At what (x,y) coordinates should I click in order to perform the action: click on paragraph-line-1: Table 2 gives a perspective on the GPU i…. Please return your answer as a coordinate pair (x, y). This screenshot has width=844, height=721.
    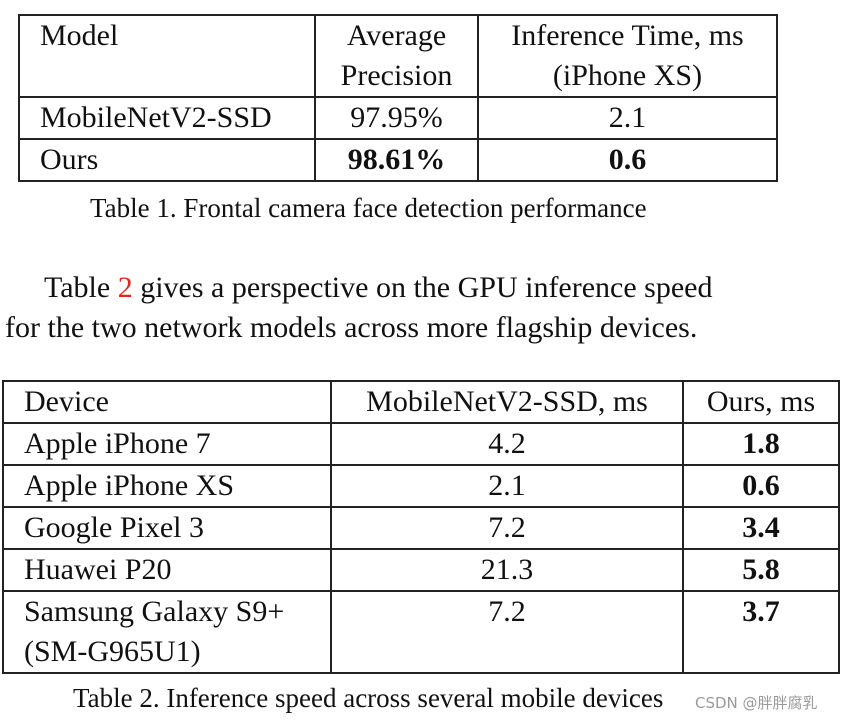
    Looking at the image, I should click on (378, 287).